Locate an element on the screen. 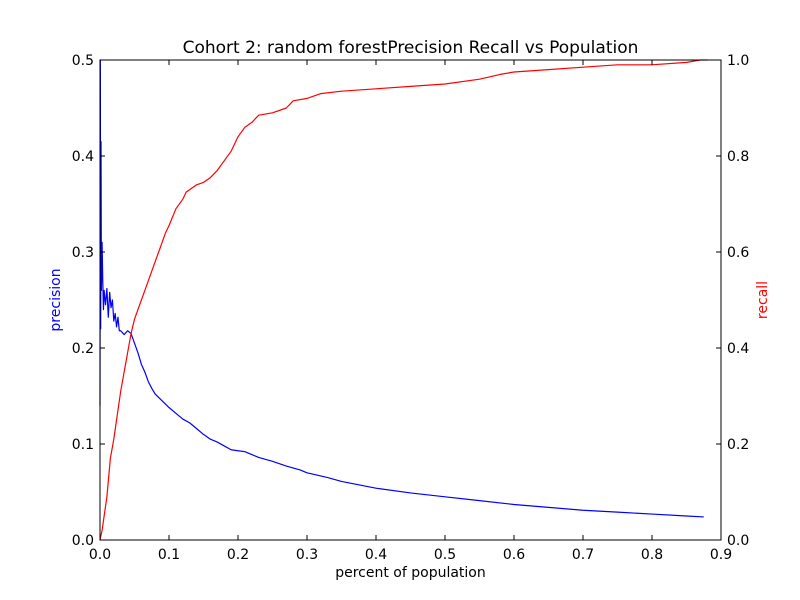 This screenshot has height=600, width=800. y-left-tick-label: 0.1 is located at coordinates (83, 445).